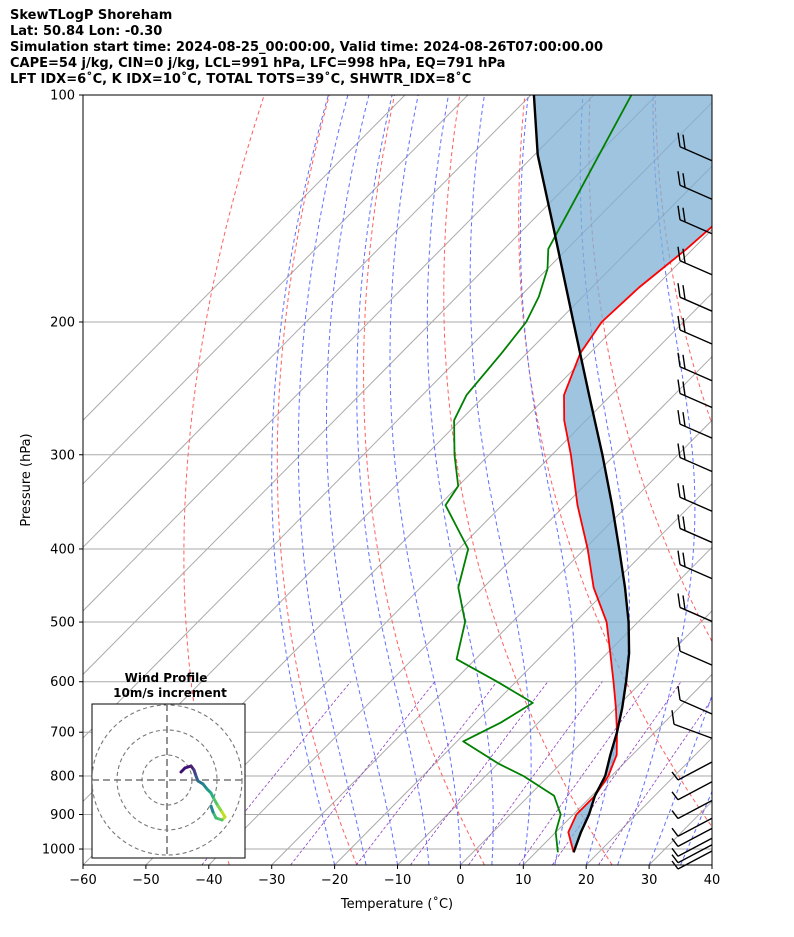 The width and height of the screenshot is (794, 937). I want to click on wind-profile-inset: Wind Profile 10m/s increment, so click(168, 765).